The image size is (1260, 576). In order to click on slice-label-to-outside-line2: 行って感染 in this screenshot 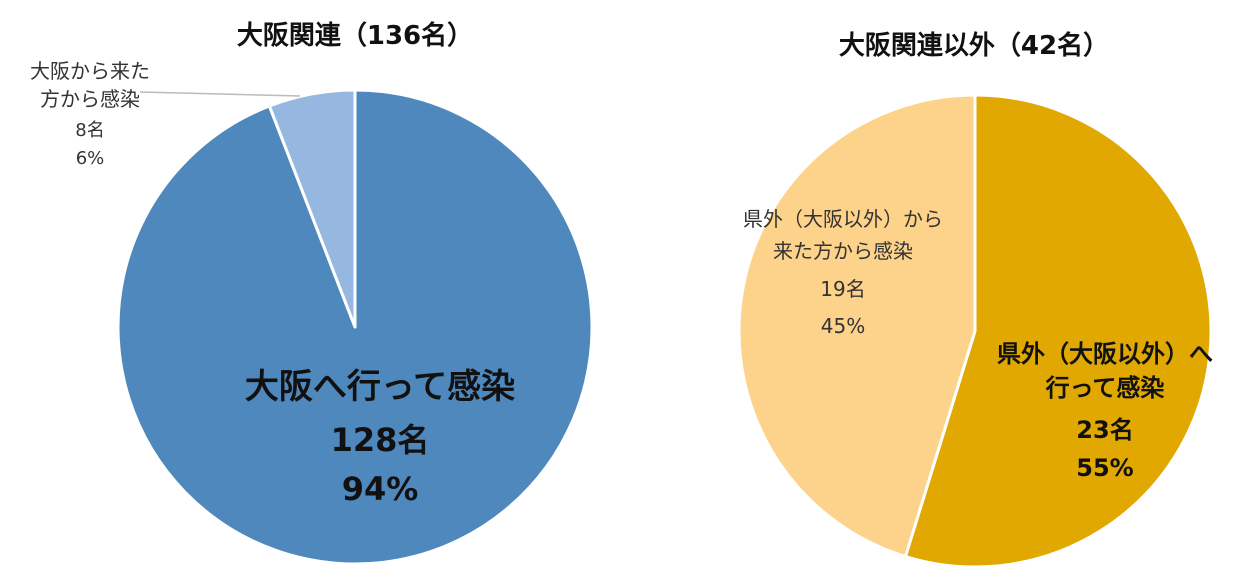, I will do `click(1105, 388)`.